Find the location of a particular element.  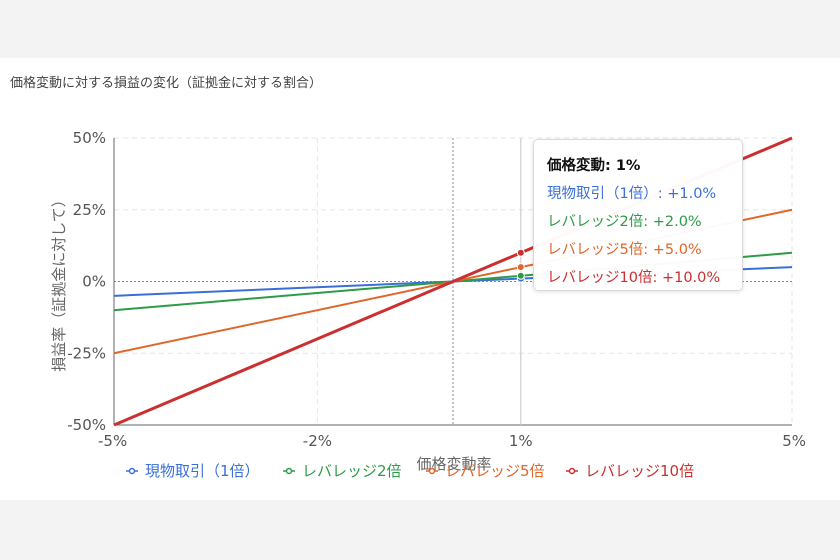

x-tick-label: -5% is located at coordinates (112, 441).